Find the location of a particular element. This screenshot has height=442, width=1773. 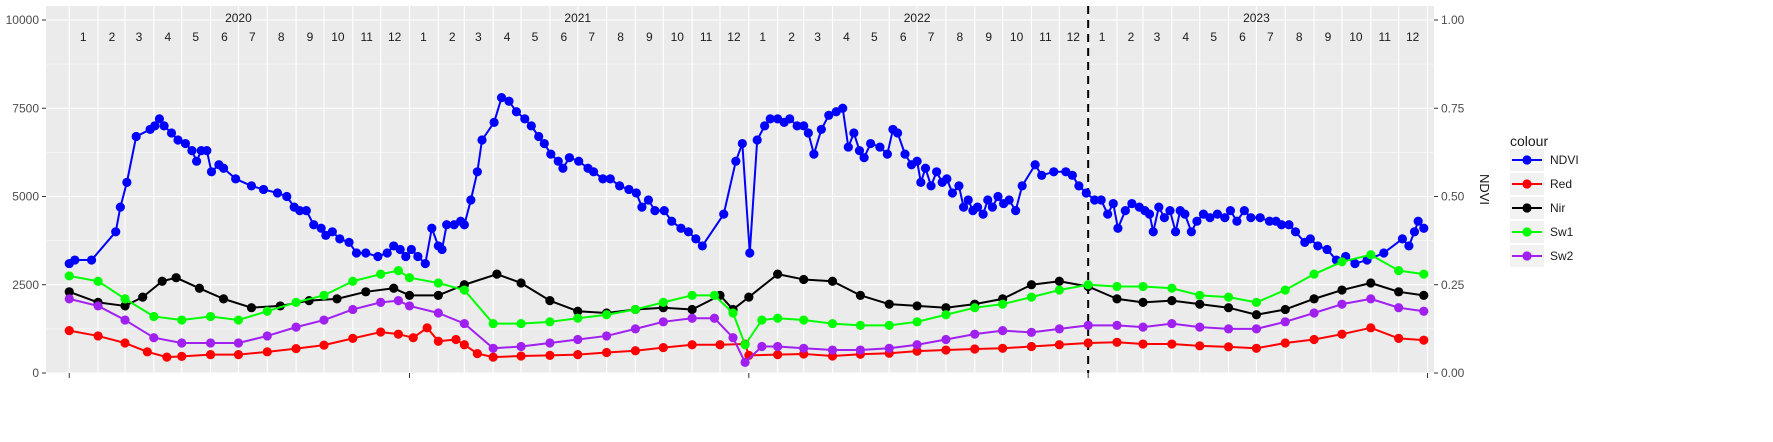

month-label: 12 is located at coordinates (1074, 37).